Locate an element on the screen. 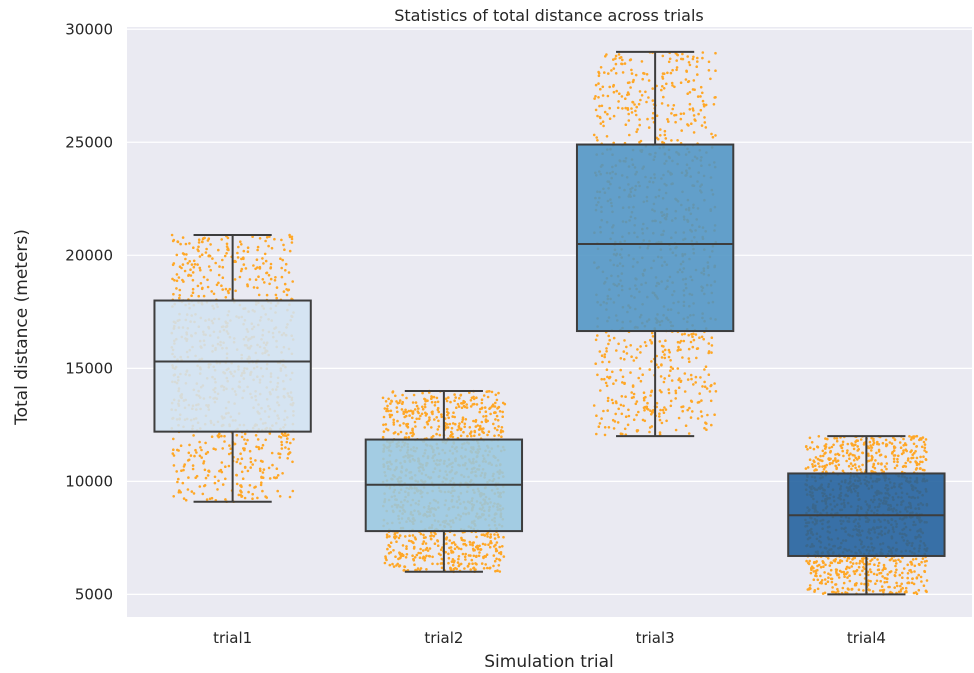 Image resolution: width=974 pixels, height=673 pixels. box-trial4 is located at coordinates (866, 515).